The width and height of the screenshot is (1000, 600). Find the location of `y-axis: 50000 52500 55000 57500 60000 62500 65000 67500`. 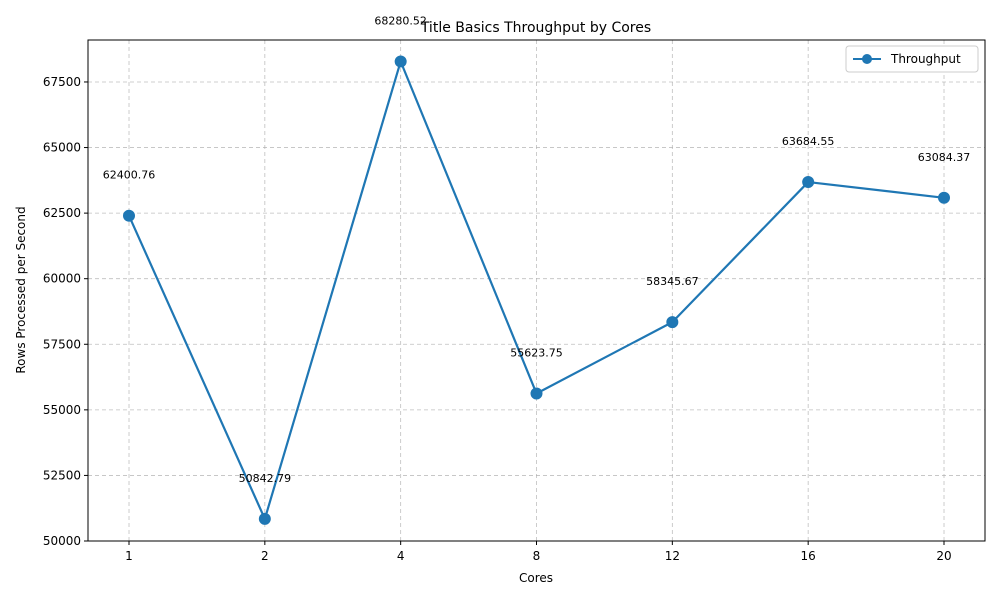

y-axis: 50000 52500 55000 57500 60000 62500 65000 67500 is located at coordinates (65, 311).